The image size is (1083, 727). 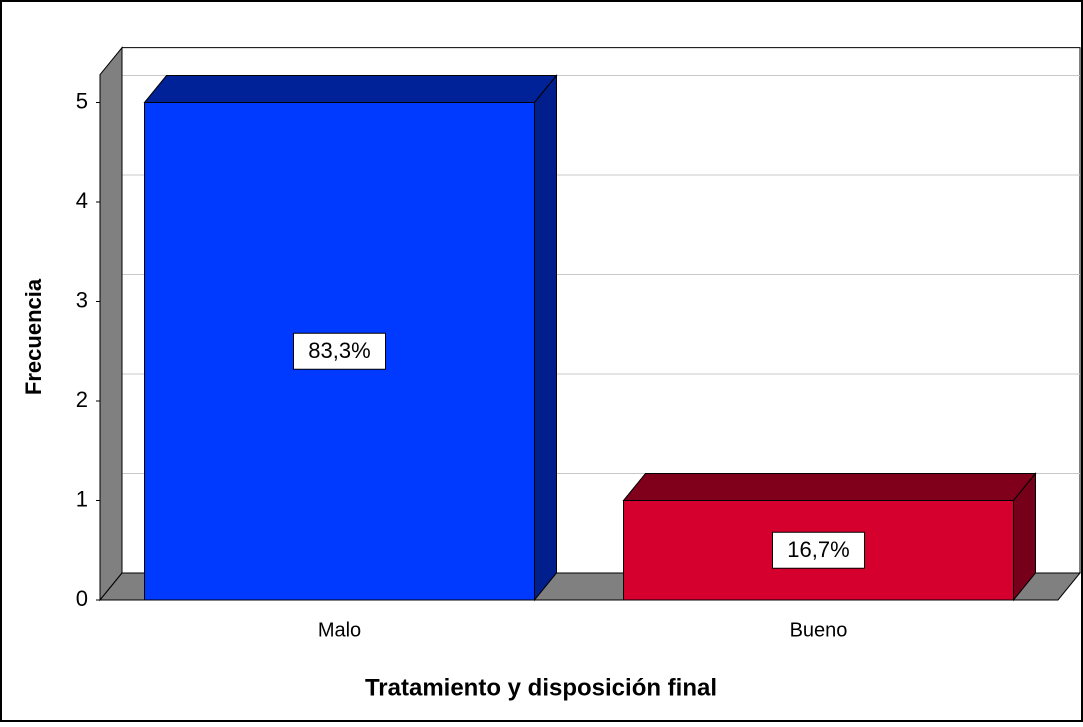 What do you see at coordinates (82, 598) in the screenshot?
I see `y-tick-label: 0` at bounding box center [82, 598].